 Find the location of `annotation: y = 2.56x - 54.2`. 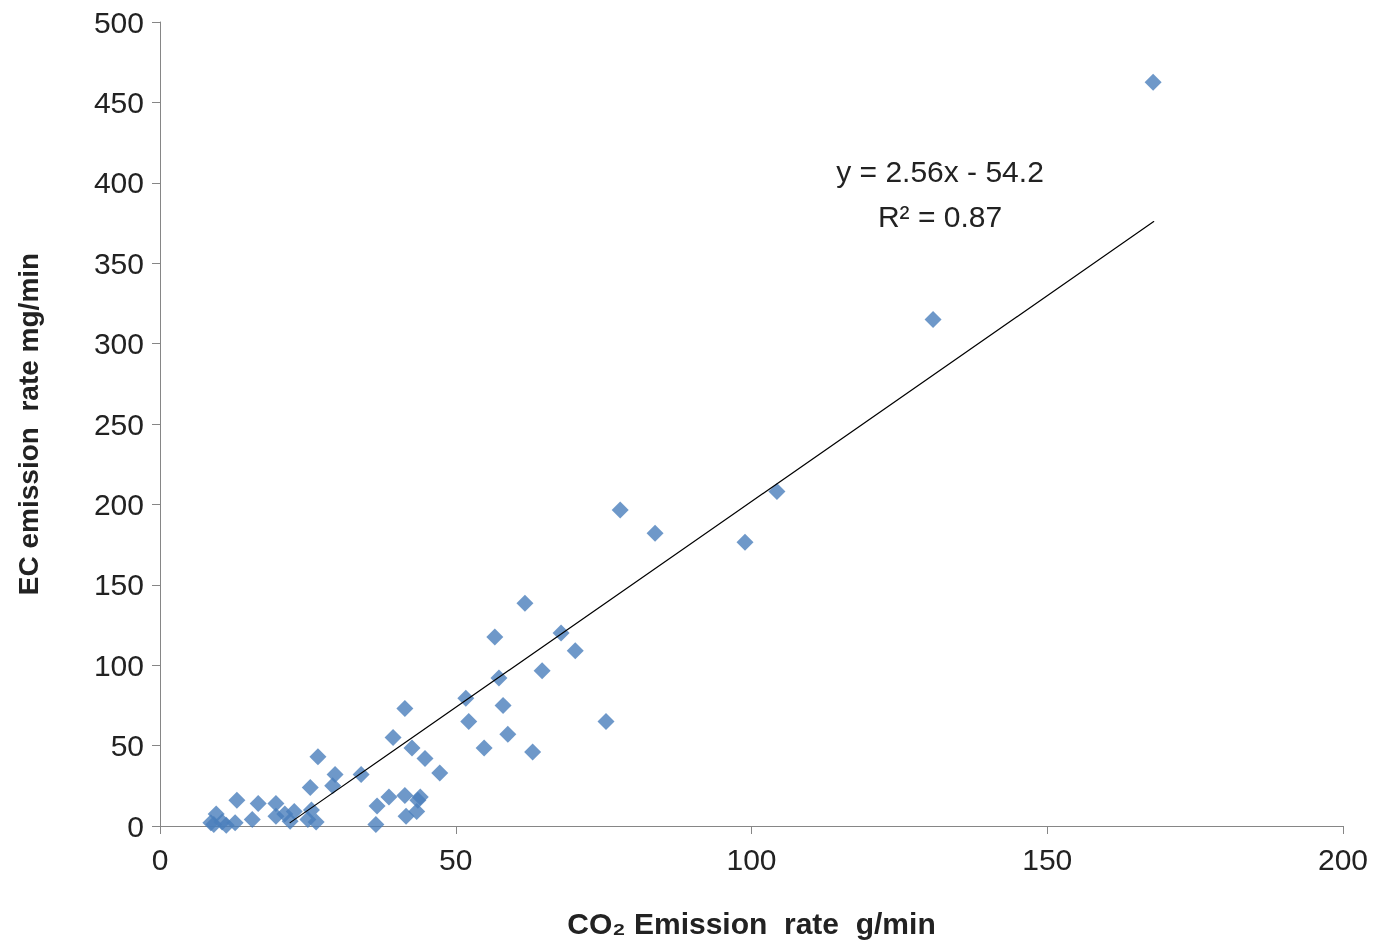

annotation: y = 2.56x - 54.2 is located at coordinates (940, 171).